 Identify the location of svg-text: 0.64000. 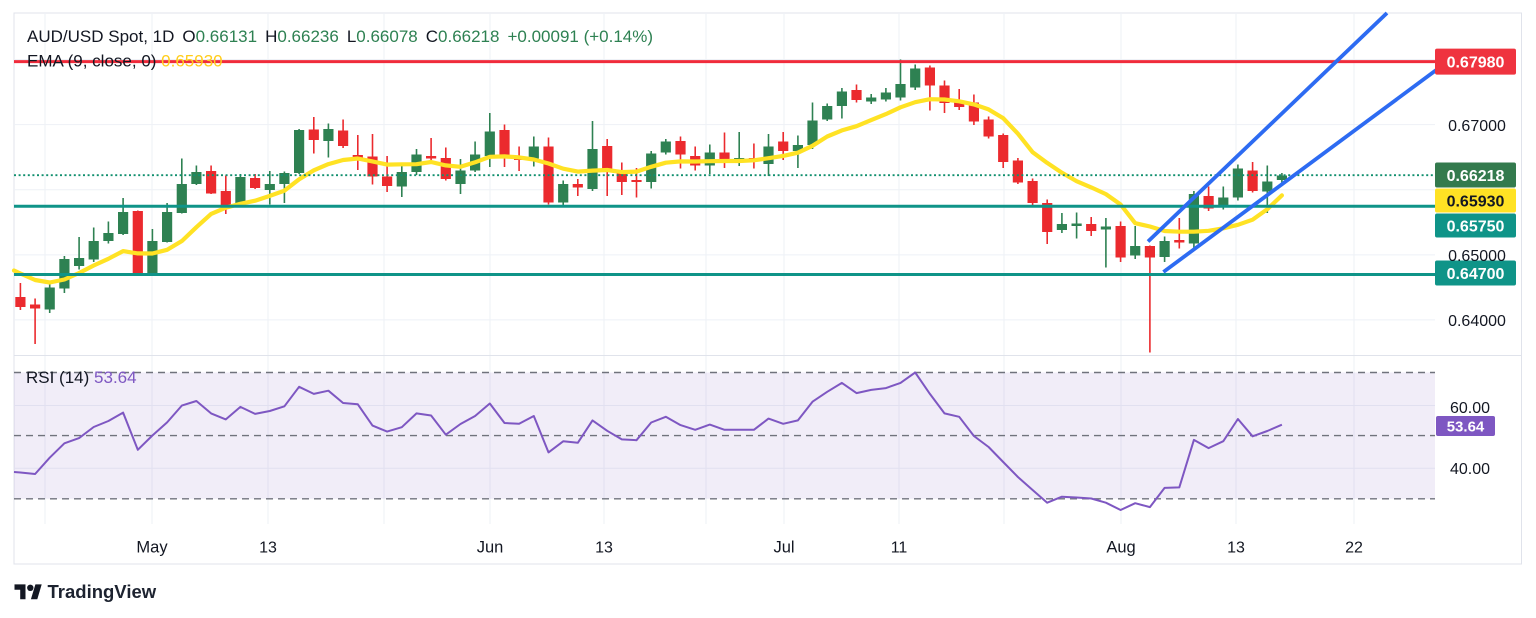
(1477, 321).